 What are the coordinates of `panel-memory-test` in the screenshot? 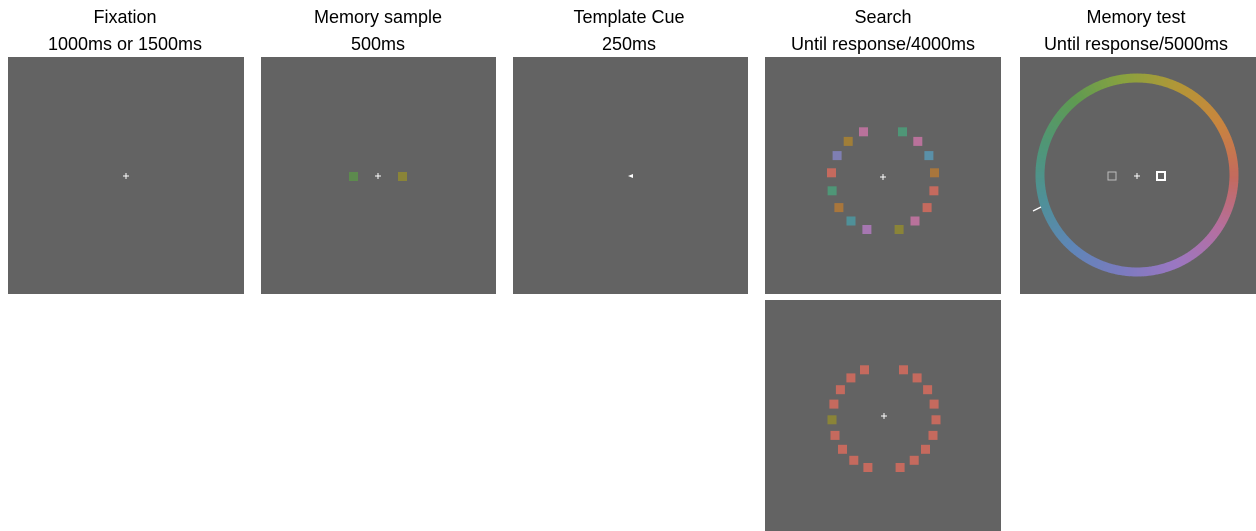 It's located at (1138, 175).